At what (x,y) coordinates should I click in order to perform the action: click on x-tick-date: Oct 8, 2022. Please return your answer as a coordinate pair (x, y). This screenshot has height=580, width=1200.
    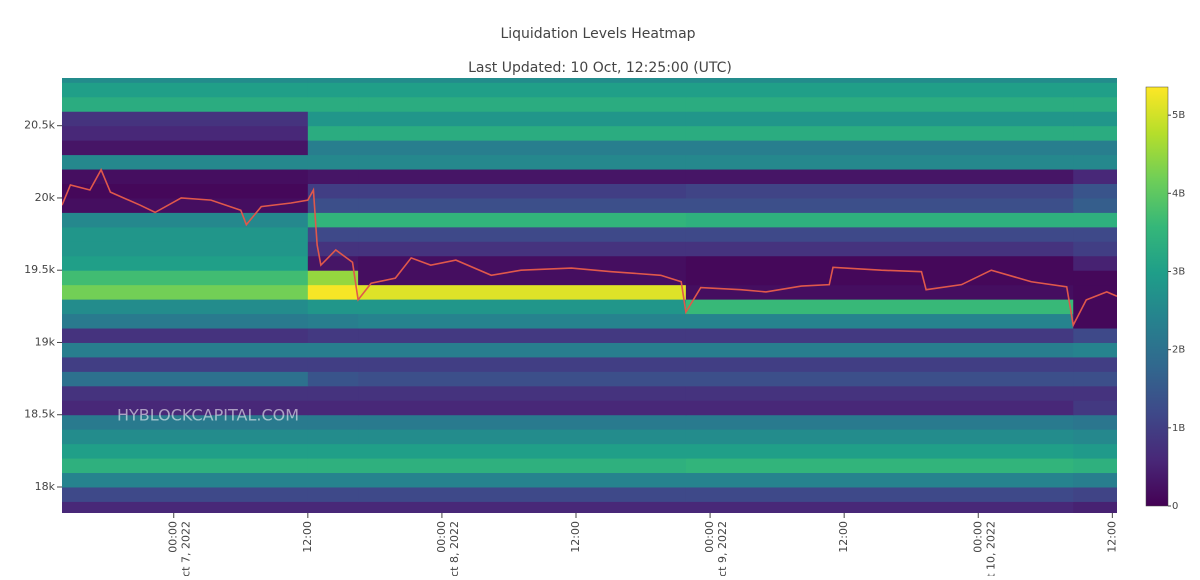
    Looking at the image, I should click on (454, 548).